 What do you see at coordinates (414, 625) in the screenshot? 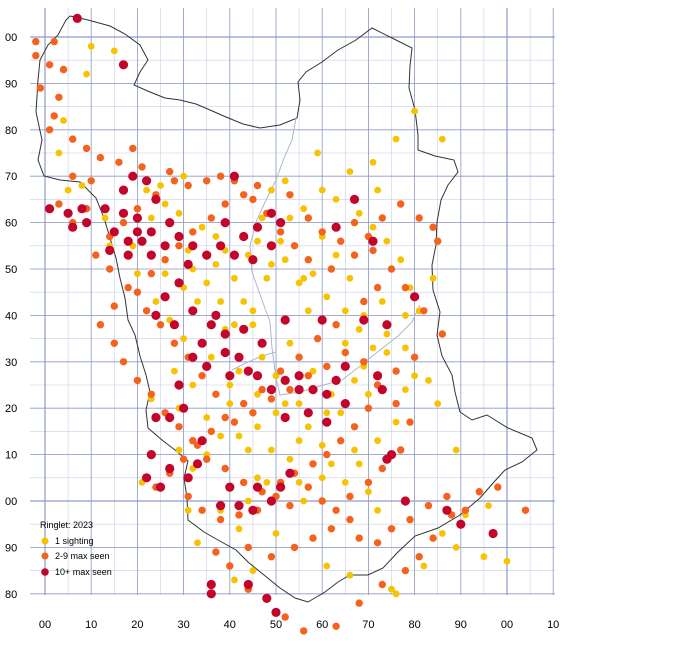
I see `x-tick-label: 80` at bounding box center [414, 625].